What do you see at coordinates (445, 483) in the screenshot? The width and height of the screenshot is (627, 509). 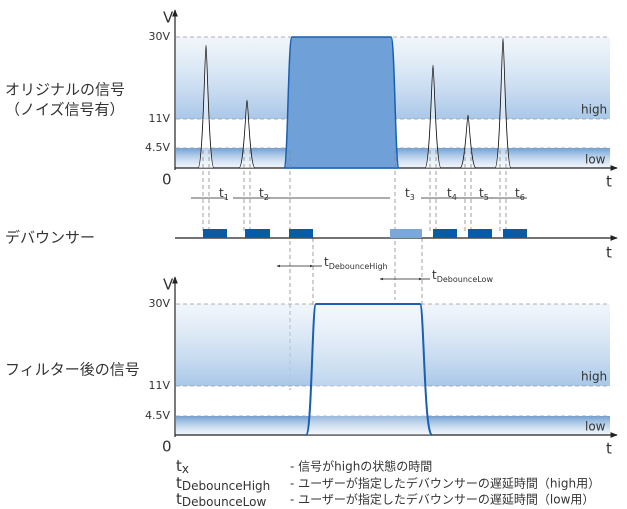 I see `legend-text: - ユーザーが指定したデバウンサーの遅延時間（high用）` at bounding box center [445, 483].